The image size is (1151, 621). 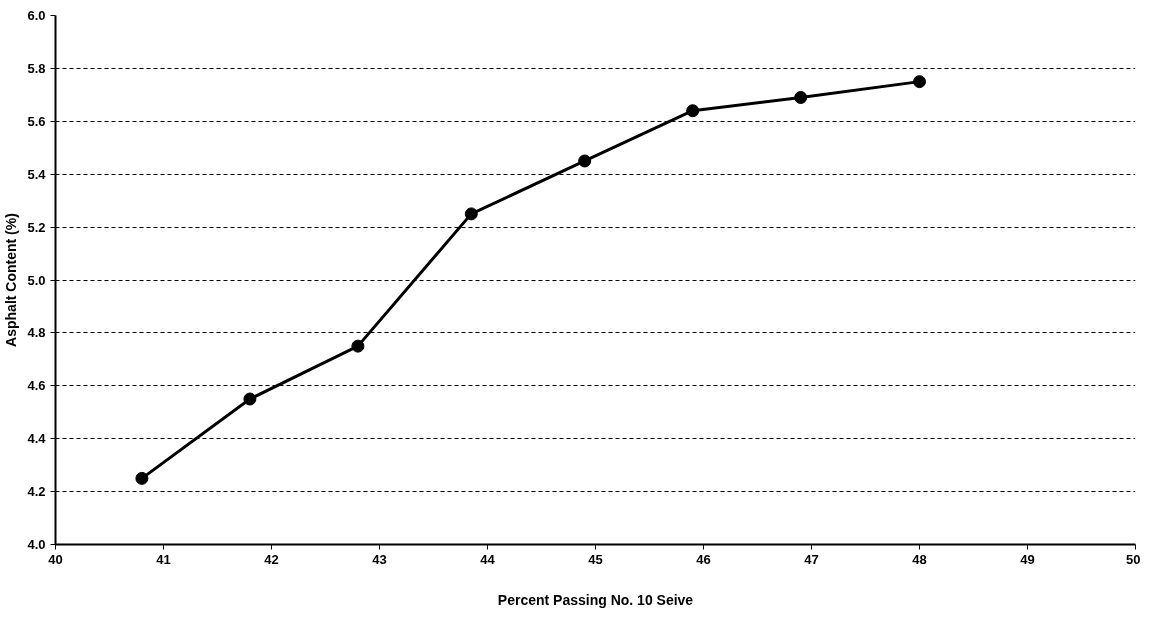 I want to click on y-tick-label: 5.0, so click(x=36, y=280).